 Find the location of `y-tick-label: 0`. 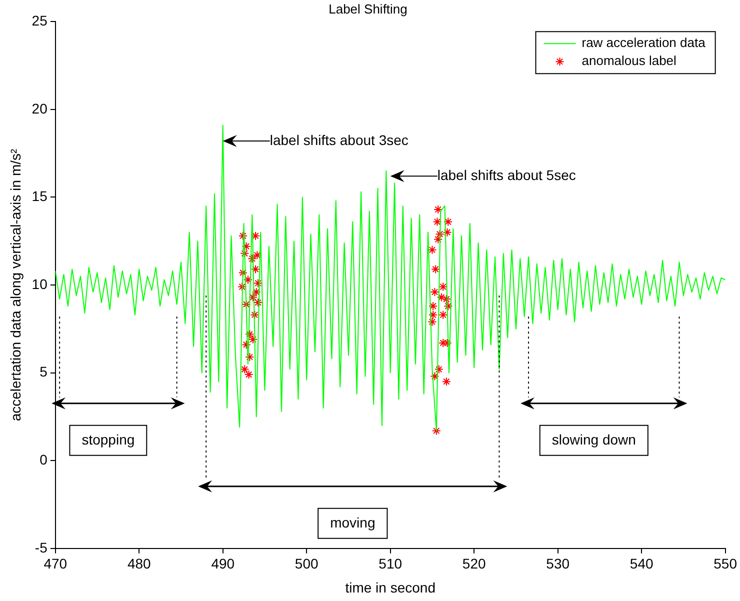

y-tick-label: 0 is located at coordinates (44, 459).